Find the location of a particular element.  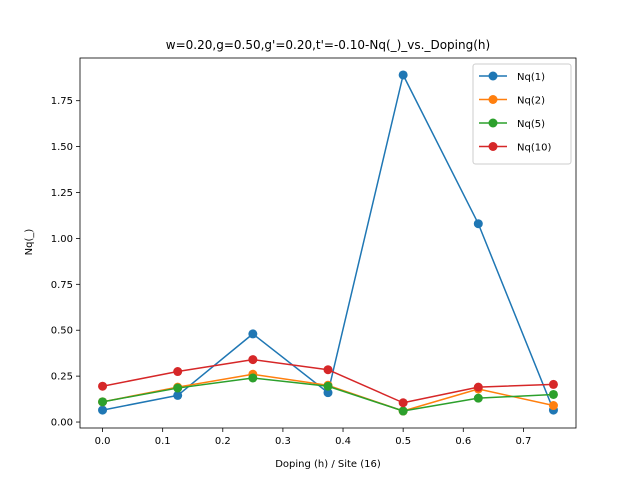

series-2-point is located at coordinates (553, 406).